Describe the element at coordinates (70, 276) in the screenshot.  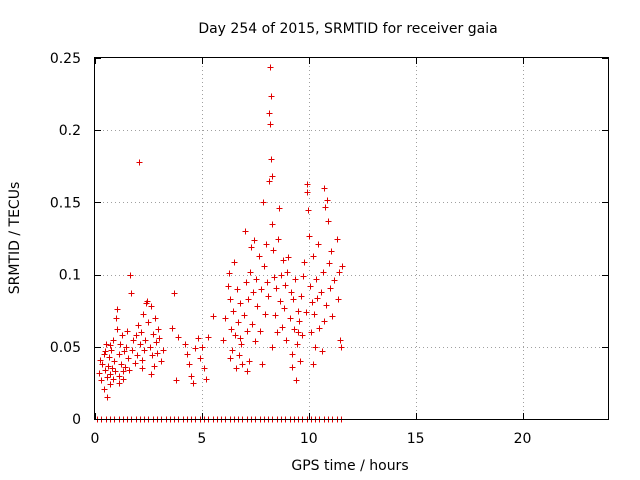
I see `y-tick-label: 0.1` at that location.